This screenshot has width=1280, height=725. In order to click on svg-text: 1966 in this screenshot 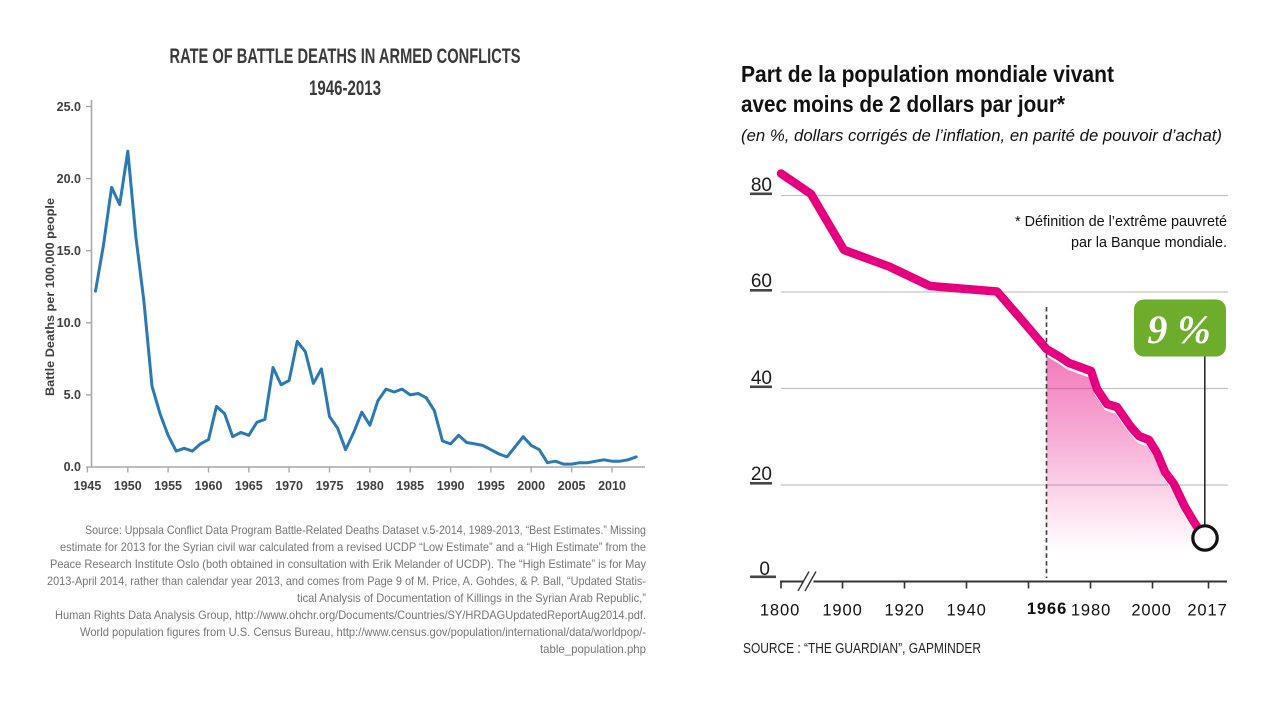, I will do `click(1047, 609)`.